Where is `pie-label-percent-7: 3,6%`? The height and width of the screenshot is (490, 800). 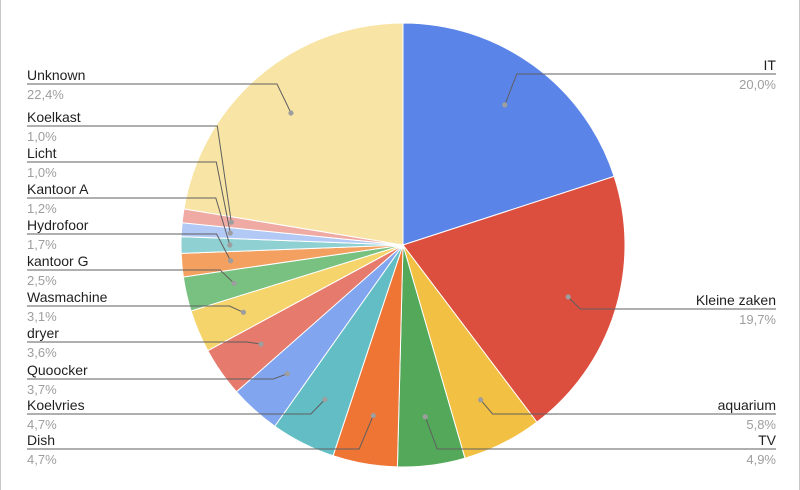 pie-label-percent-7: 3,6% is located at coordinates (42, 352).